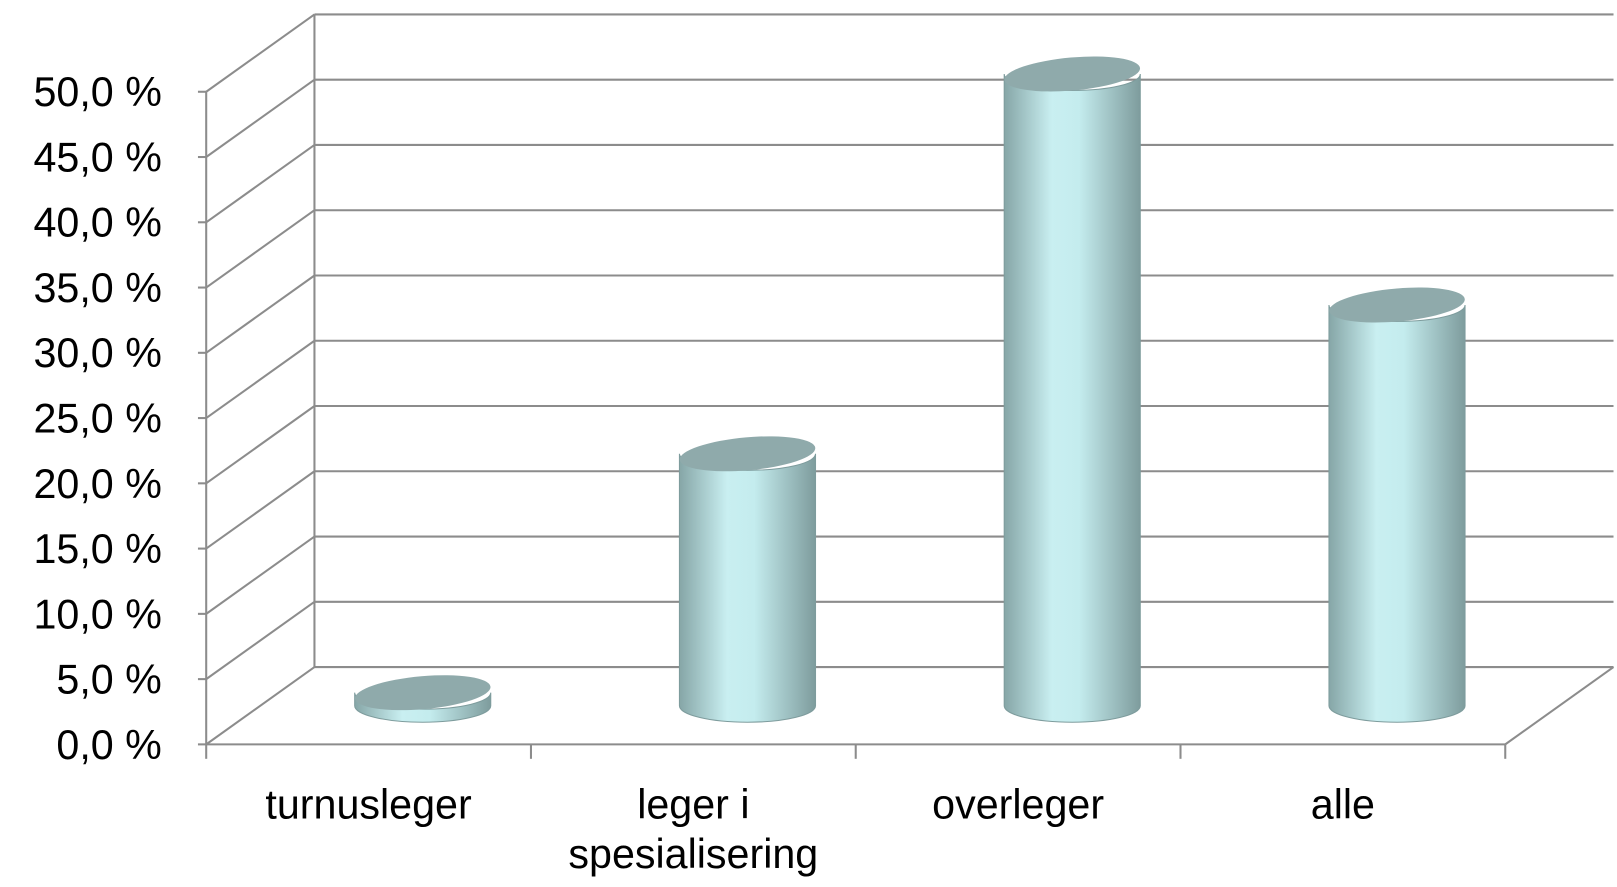  Describe the element at coordinates (97, 92) in the screenshot. I see `y-tick-label: 50,0 %` at that location.